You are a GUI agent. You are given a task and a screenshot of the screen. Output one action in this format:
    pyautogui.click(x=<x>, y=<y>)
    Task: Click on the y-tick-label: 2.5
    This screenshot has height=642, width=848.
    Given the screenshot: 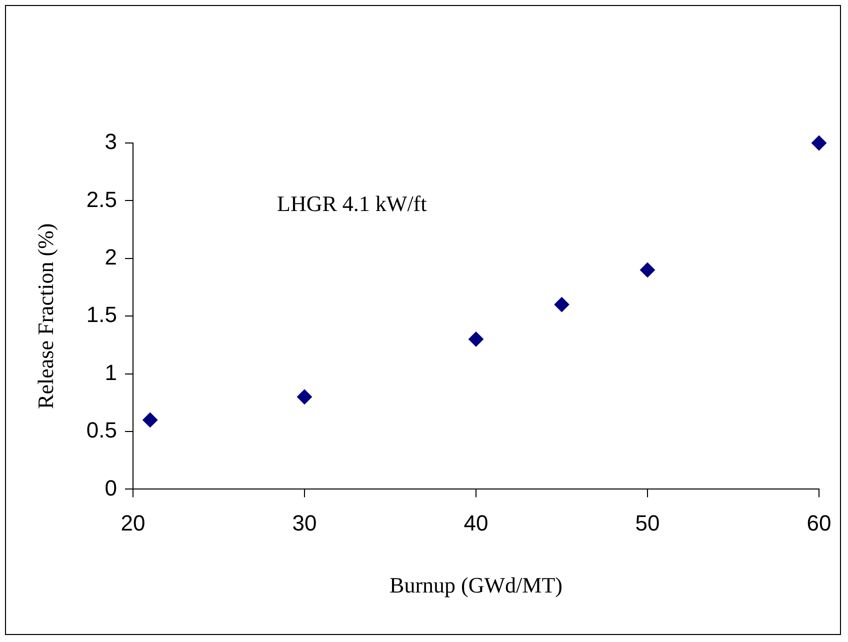 What is the action you would take?
    pyautogui.click(x=101, y=199)
    